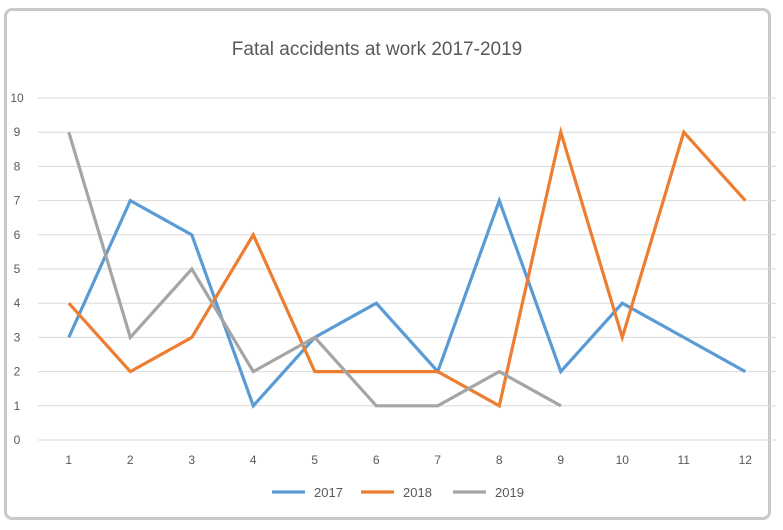 The height and width of the screenshot is (530, 783). I want to click on x-tick-label: 5, so click(314, 460).